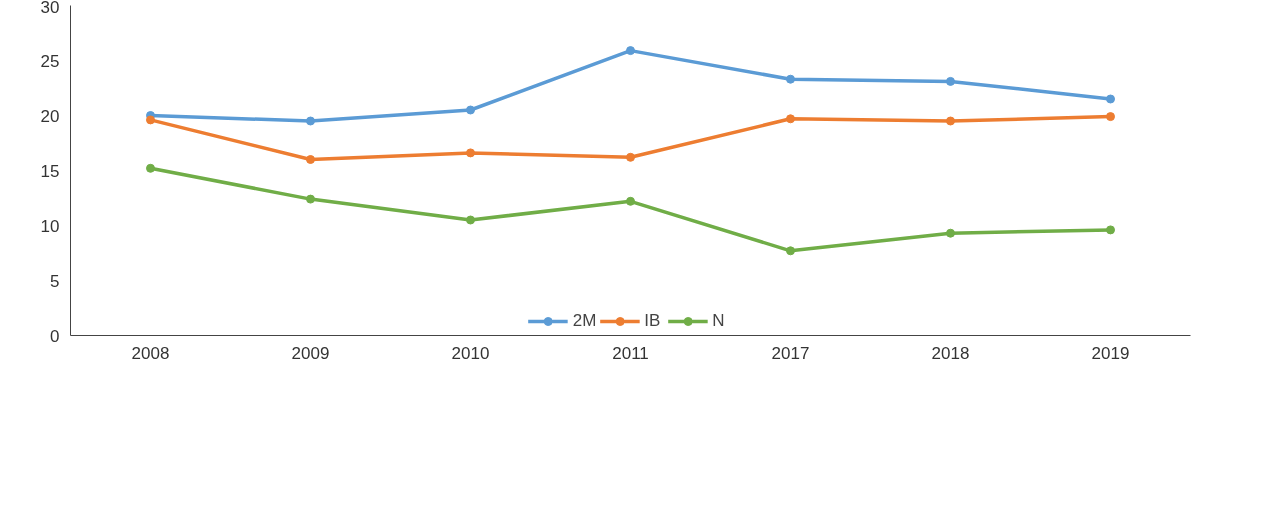  What do you see at coordinates (790, 353) in the screenshot?
I see `x-tick-label: 2017` at bounding box center [790, 353].